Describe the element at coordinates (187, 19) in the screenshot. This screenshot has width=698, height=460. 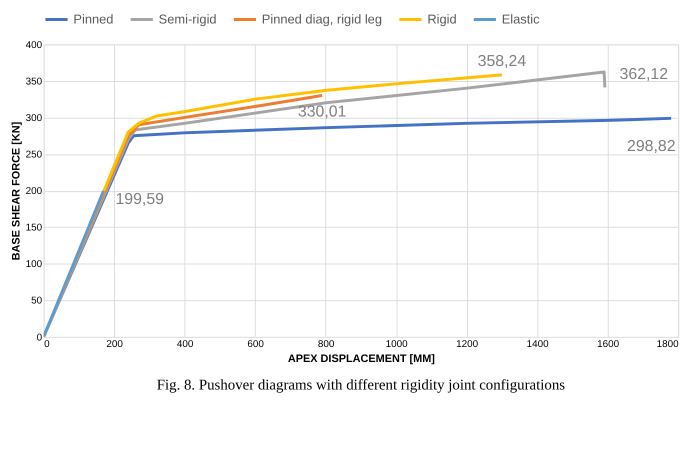
I see `legend-label: Semi-rigid` at that location.